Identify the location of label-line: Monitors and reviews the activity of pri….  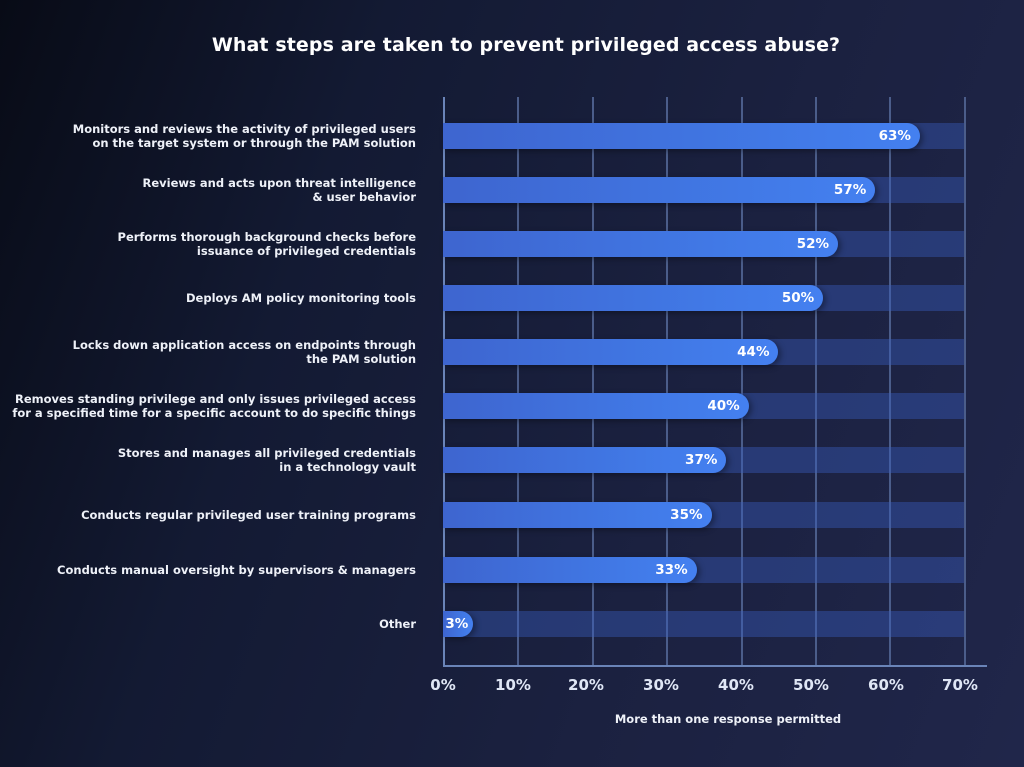
(244, 129).